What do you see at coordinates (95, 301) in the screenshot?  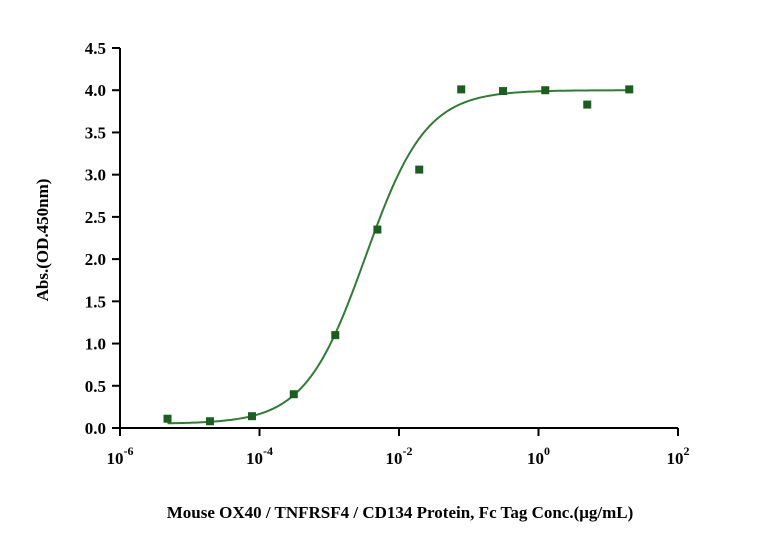 I see `y-tick-label: 1.5` at bounding box center [95, 301].